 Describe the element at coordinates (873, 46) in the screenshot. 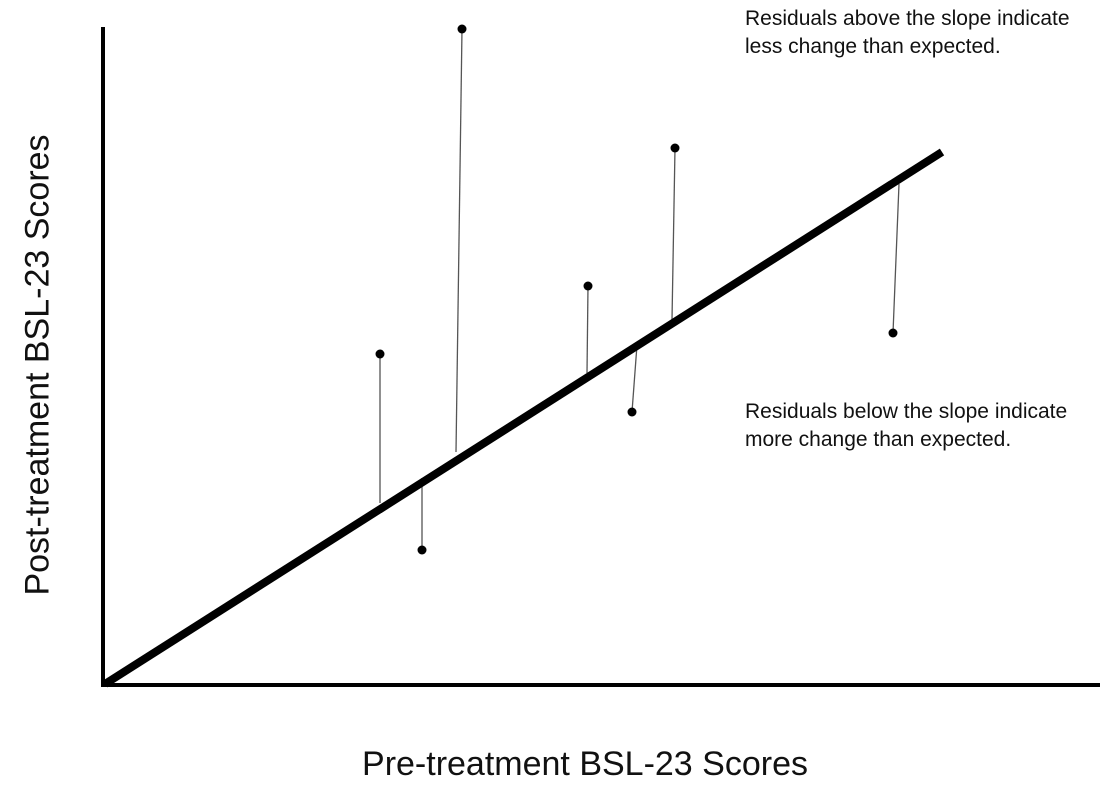

I see `annotation-above-line2: less change than expected.` at that location.